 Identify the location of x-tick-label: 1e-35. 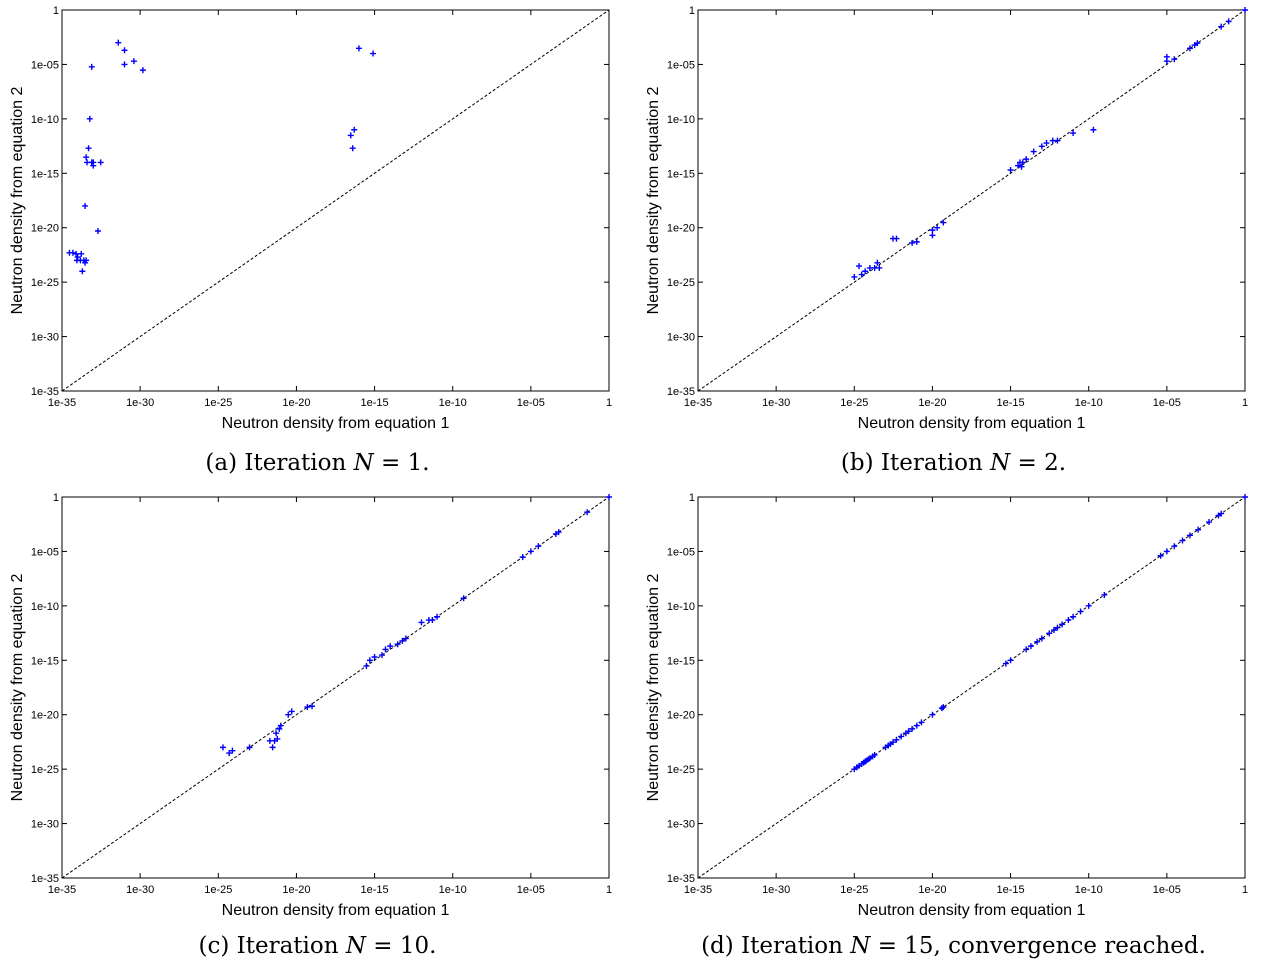
(62, 403).